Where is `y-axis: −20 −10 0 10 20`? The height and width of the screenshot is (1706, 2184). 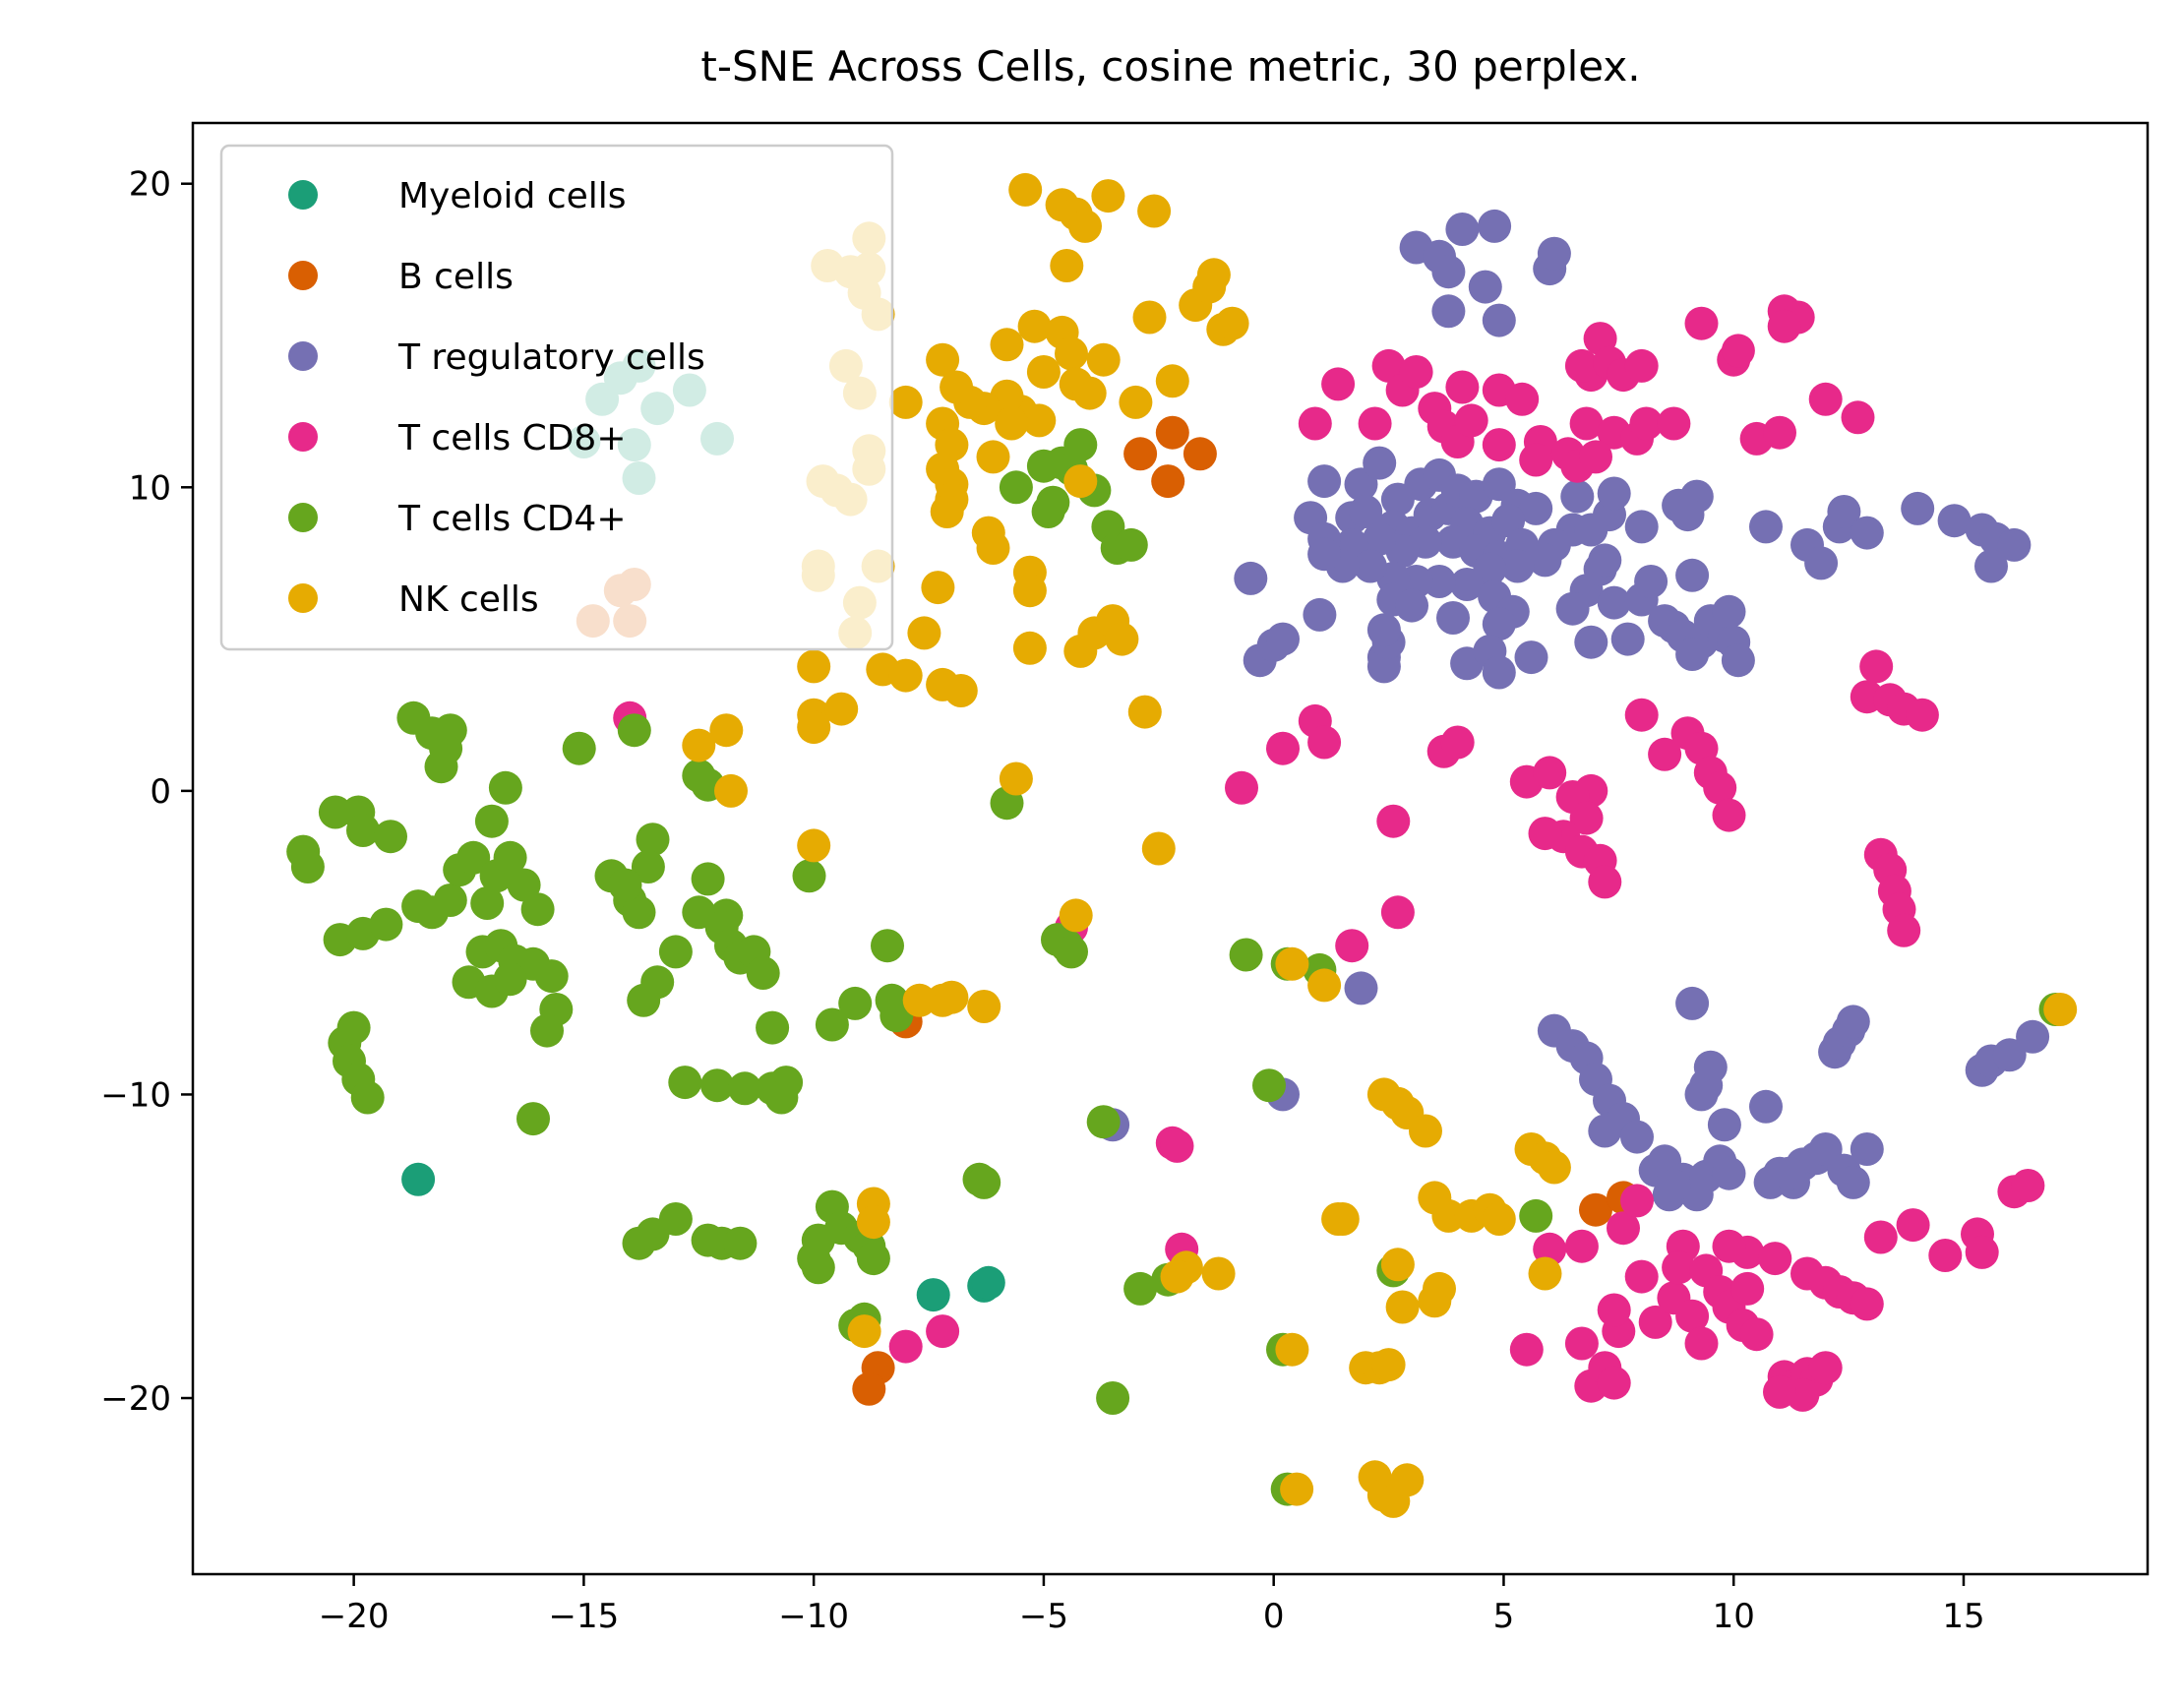 y-axis: −20 −10 0 10 20 is located at coordinates (146, 792).